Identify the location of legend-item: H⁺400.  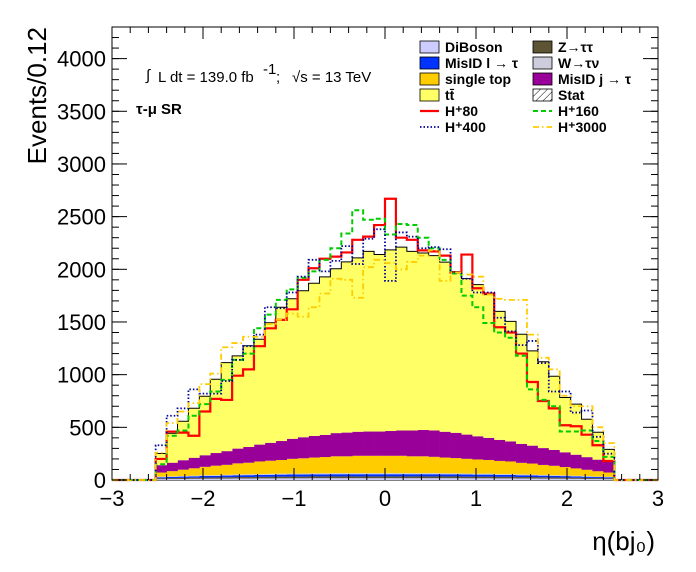
(453, 127).